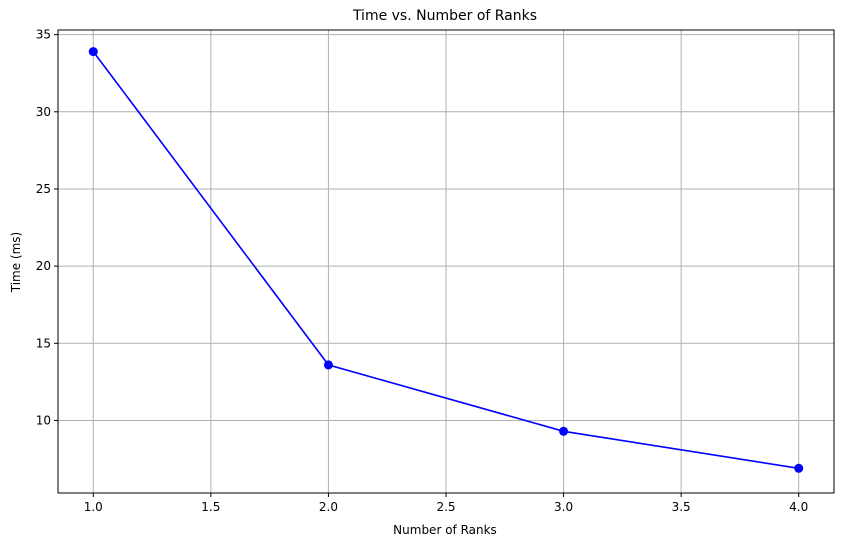 The width and height of the screenshot is (842, 545). What do you see at coordinates (43, 420) in the screenshot?
I see `y-tick-label: 10` at bounding box center [43, 420].